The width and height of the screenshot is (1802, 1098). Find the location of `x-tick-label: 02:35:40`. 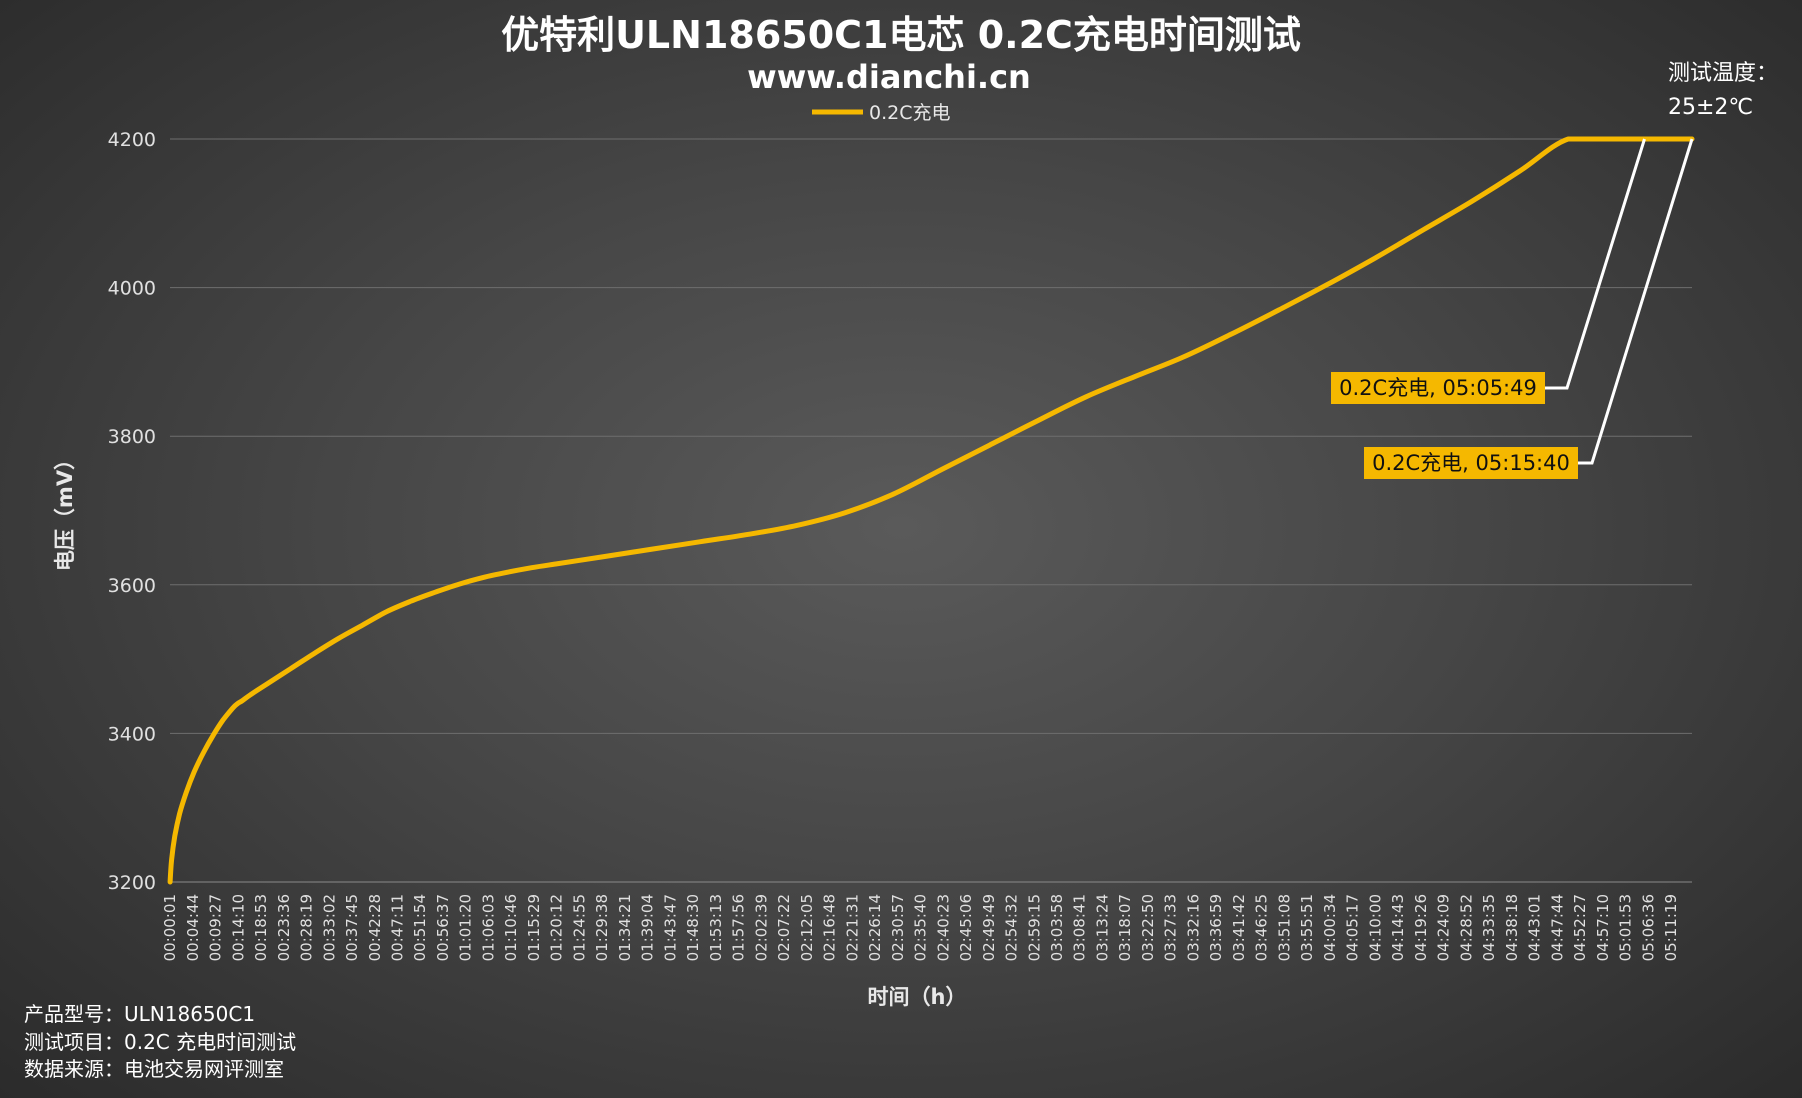

x-tick-label: 02:35:40 is located at coordinates (921, 927).